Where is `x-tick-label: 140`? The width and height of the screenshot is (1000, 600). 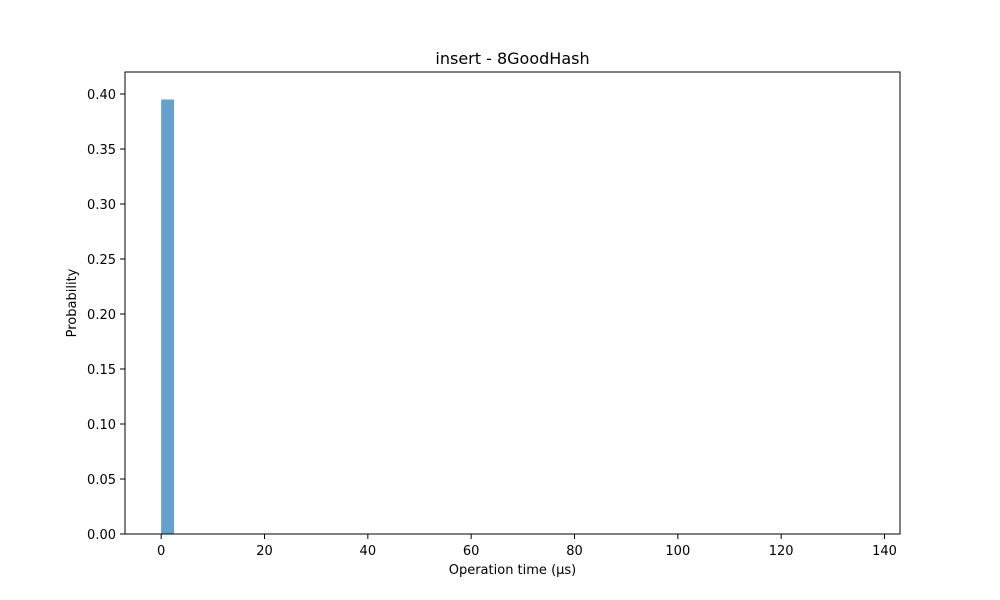 x-tick-label: 140 is located at coordinates (884, 551).